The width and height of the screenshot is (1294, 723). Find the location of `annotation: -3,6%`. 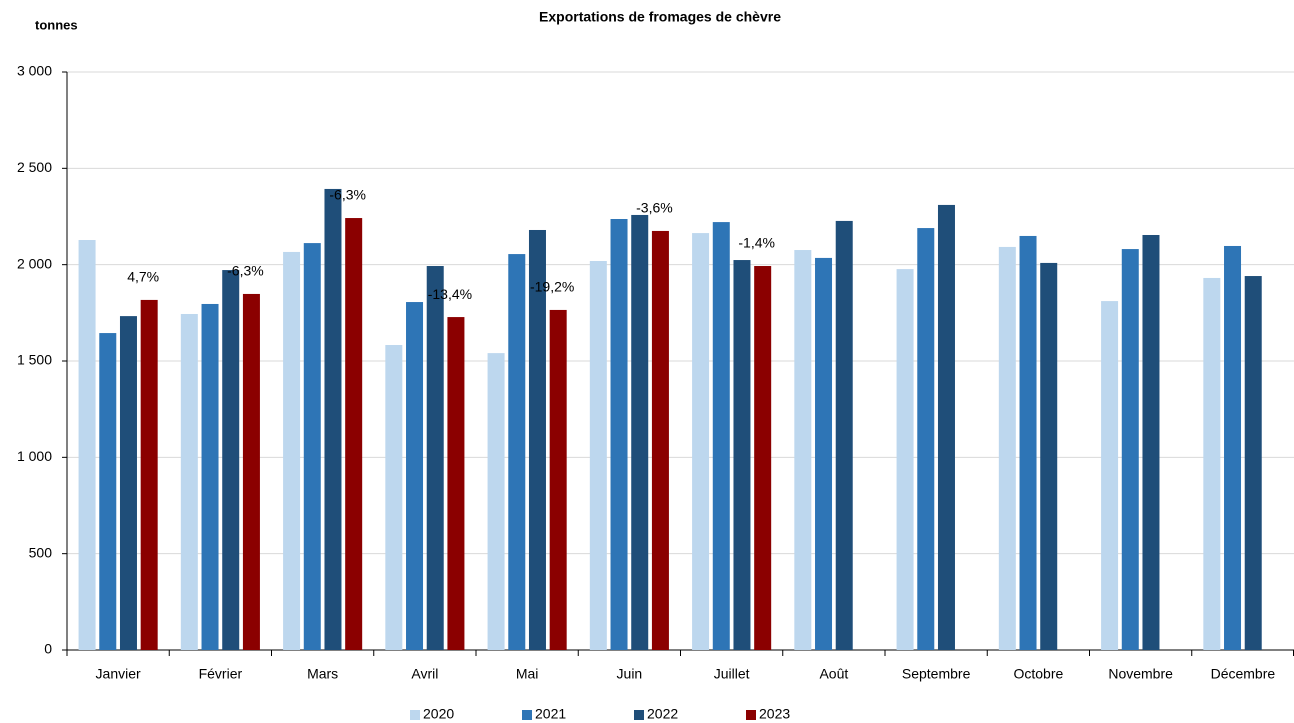

annotation: -3,6% is located at coordinates (654, 208).